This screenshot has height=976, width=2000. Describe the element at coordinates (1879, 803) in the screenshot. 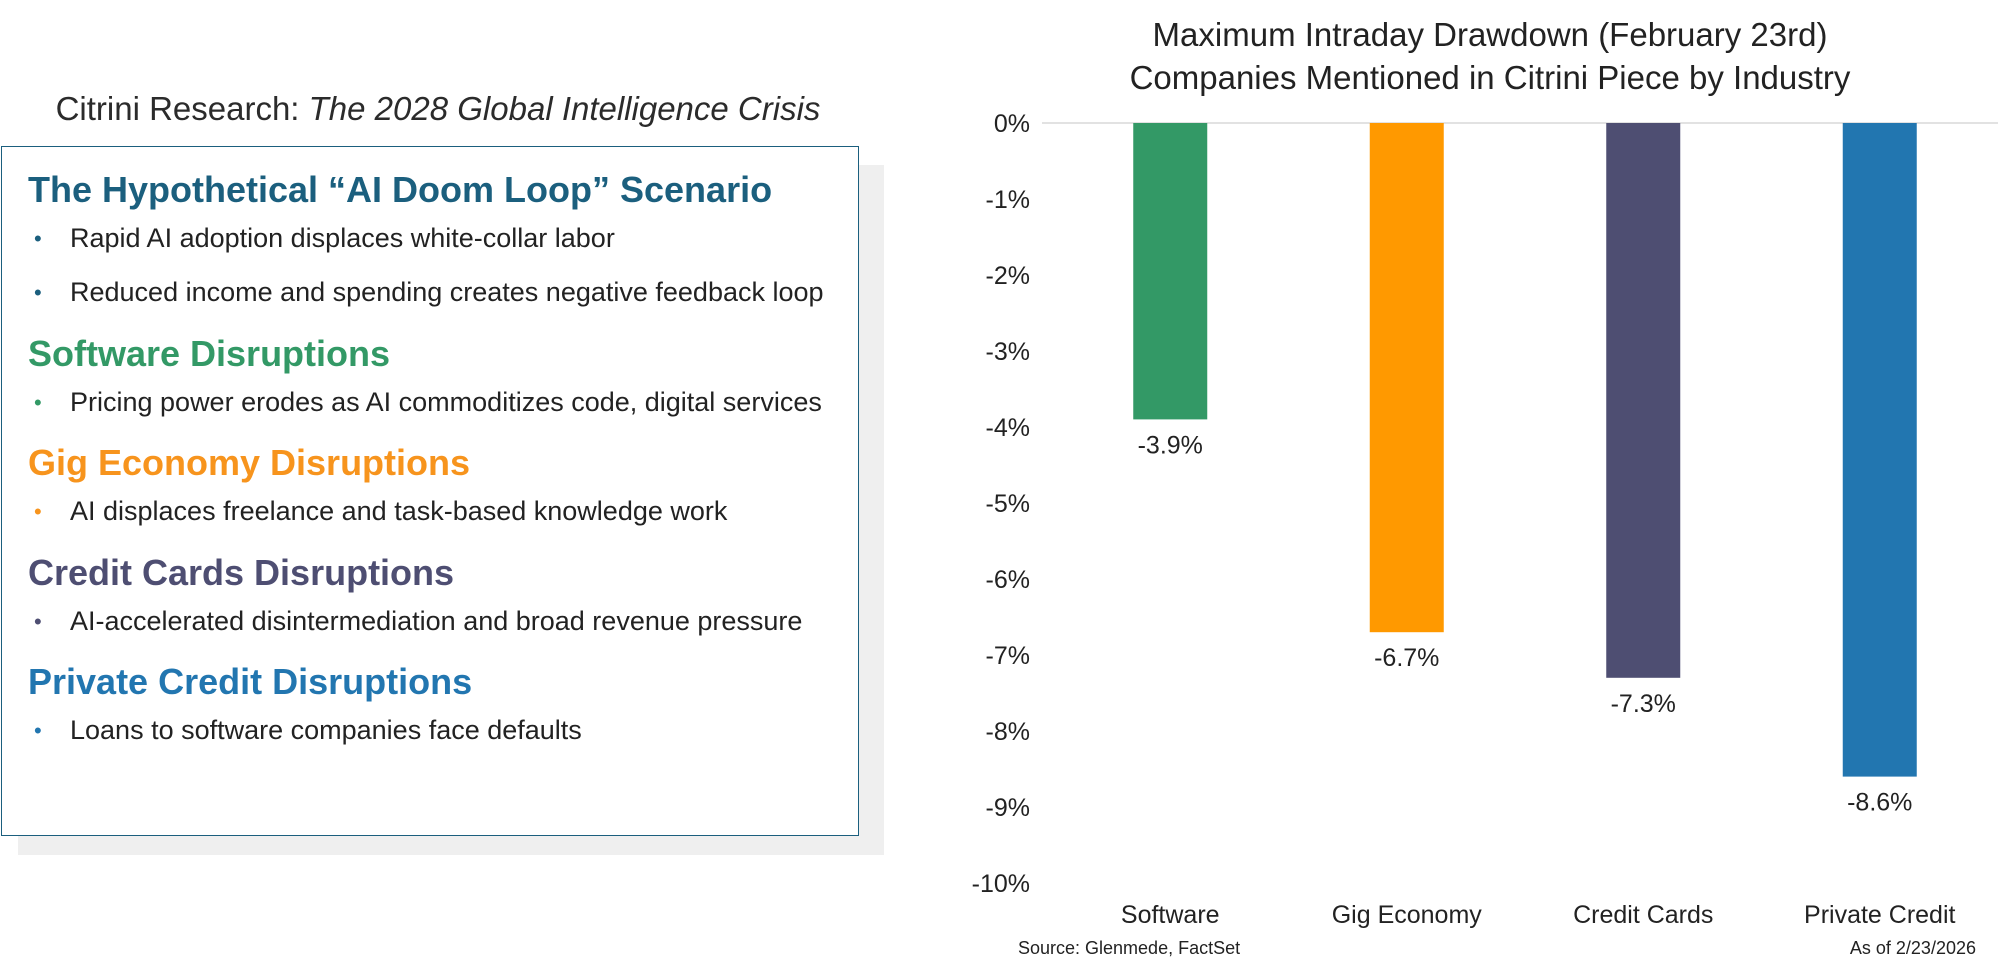

I see `bar-data-label: -8.6%` at that location.